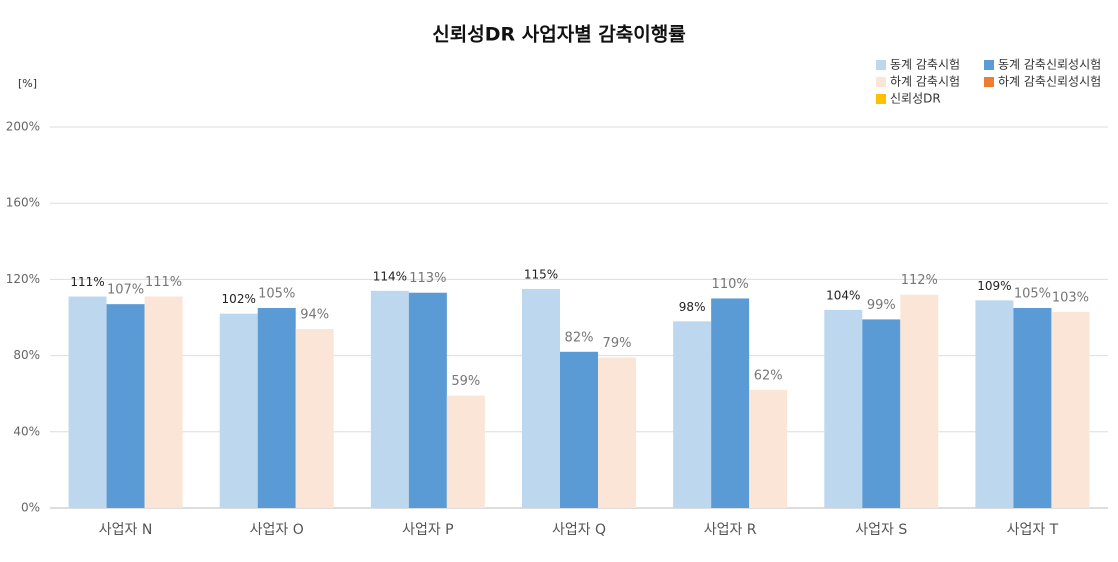 The image size is (1118, 562). I want to click on data-label: 109%, so click(994, 286).